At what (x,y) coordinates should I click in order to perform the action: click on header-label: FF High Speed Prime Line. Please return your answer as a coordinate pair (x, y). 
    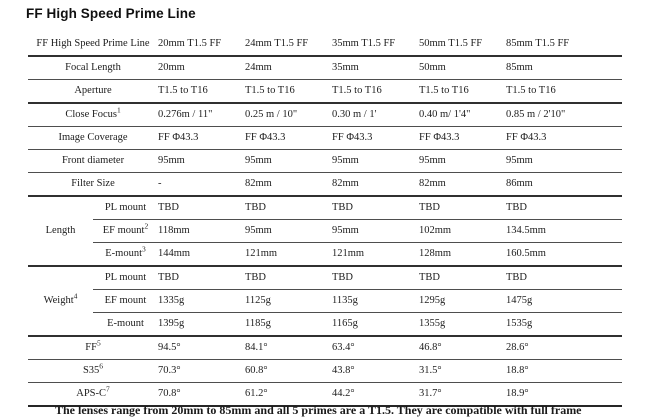
    Looking at the image, I should click on (93, 45).